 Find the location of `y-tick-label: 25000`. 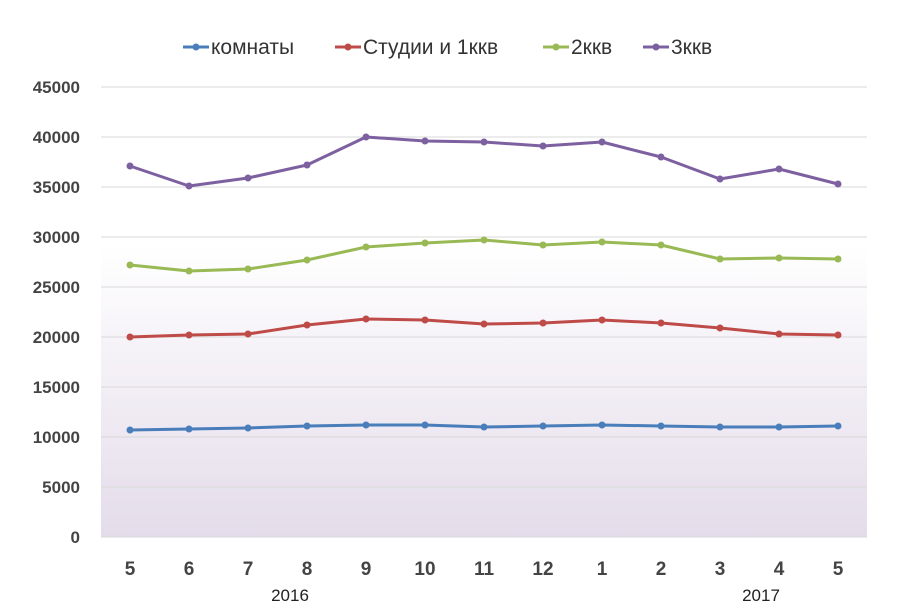

y-tick-label: 25000 is located at coordinates (56, 287).